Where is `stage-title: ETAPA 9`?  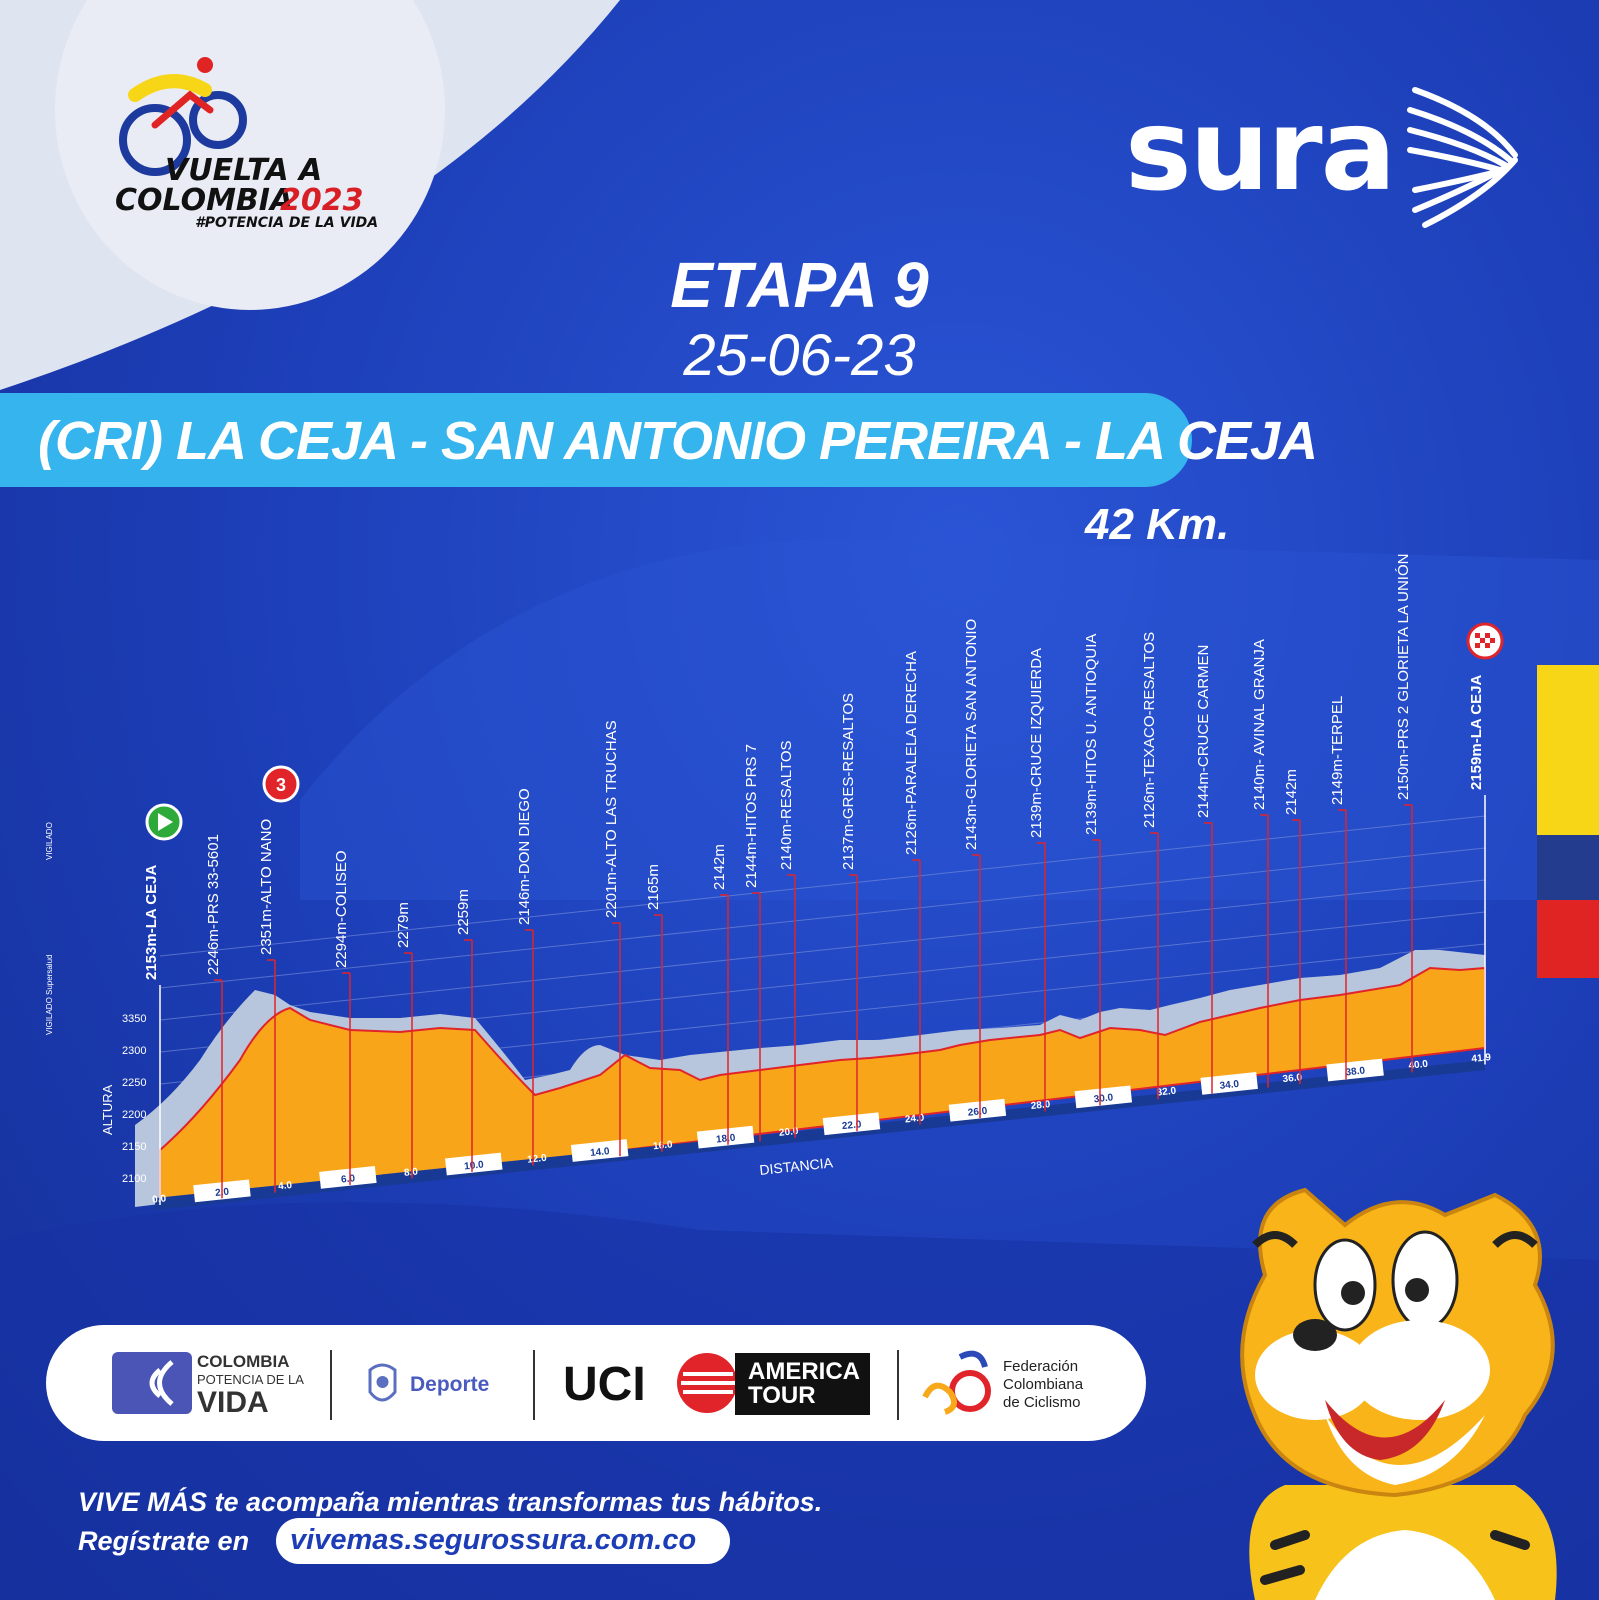
stage-title: ETAPA 9 is located at coordinates (799, 285).